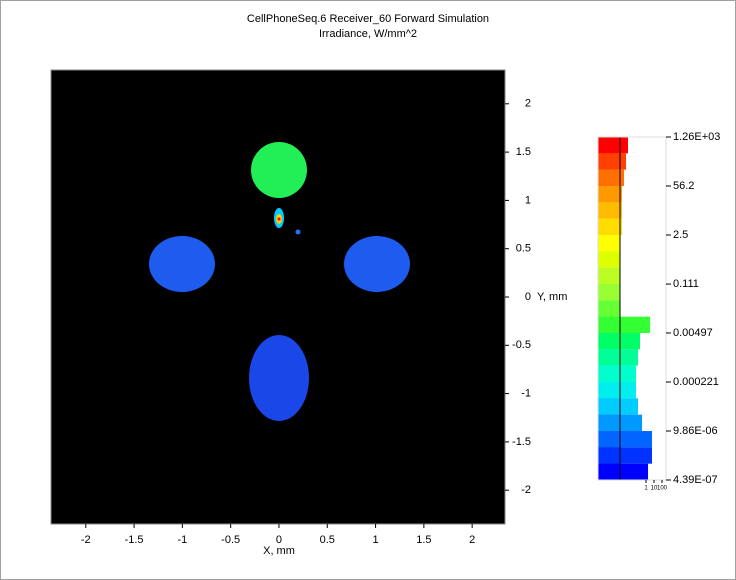 This screenshot has height=580, width=736. What do you see at coordinates (526, 394) in the screenshot?
I see `y-tick-label: -1` at bounding box center [526, 394].